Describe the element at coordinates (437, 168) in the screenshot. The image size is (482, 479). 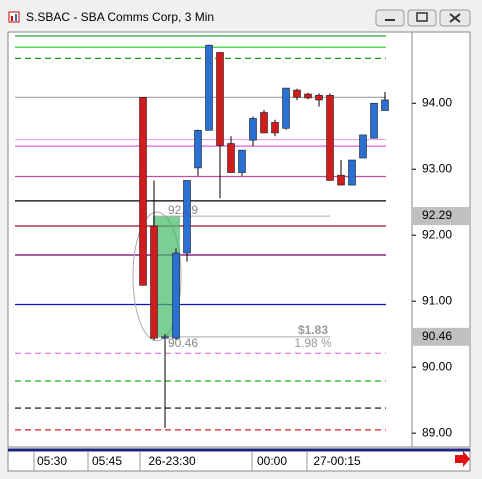
I see `y-tick-label: 93.00` at that location.